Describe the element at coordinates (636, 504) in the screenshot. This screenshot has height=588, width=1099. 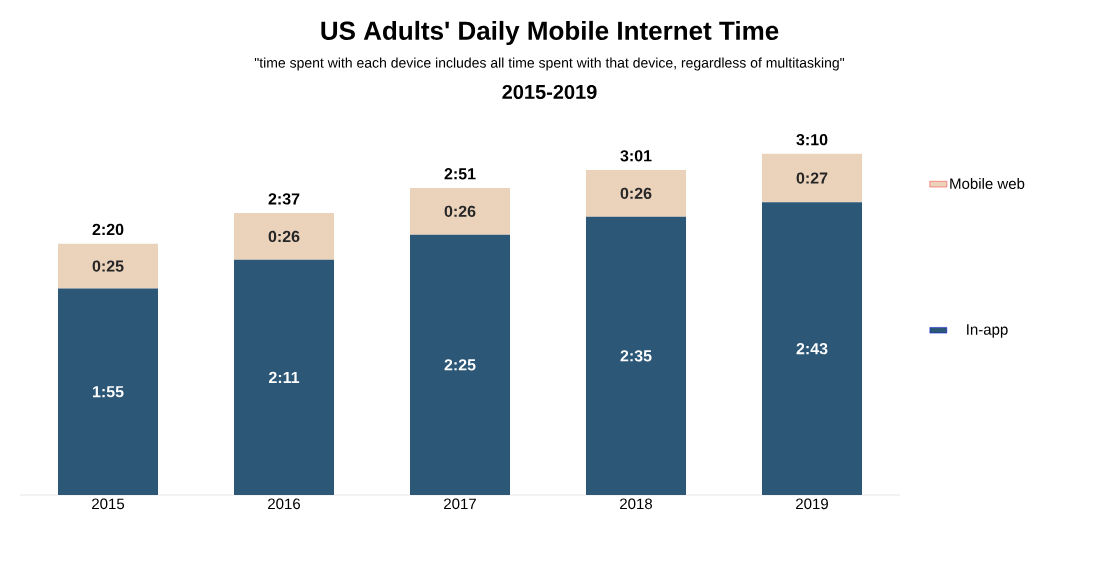
I see `x-tick-label: 2018` at that location.